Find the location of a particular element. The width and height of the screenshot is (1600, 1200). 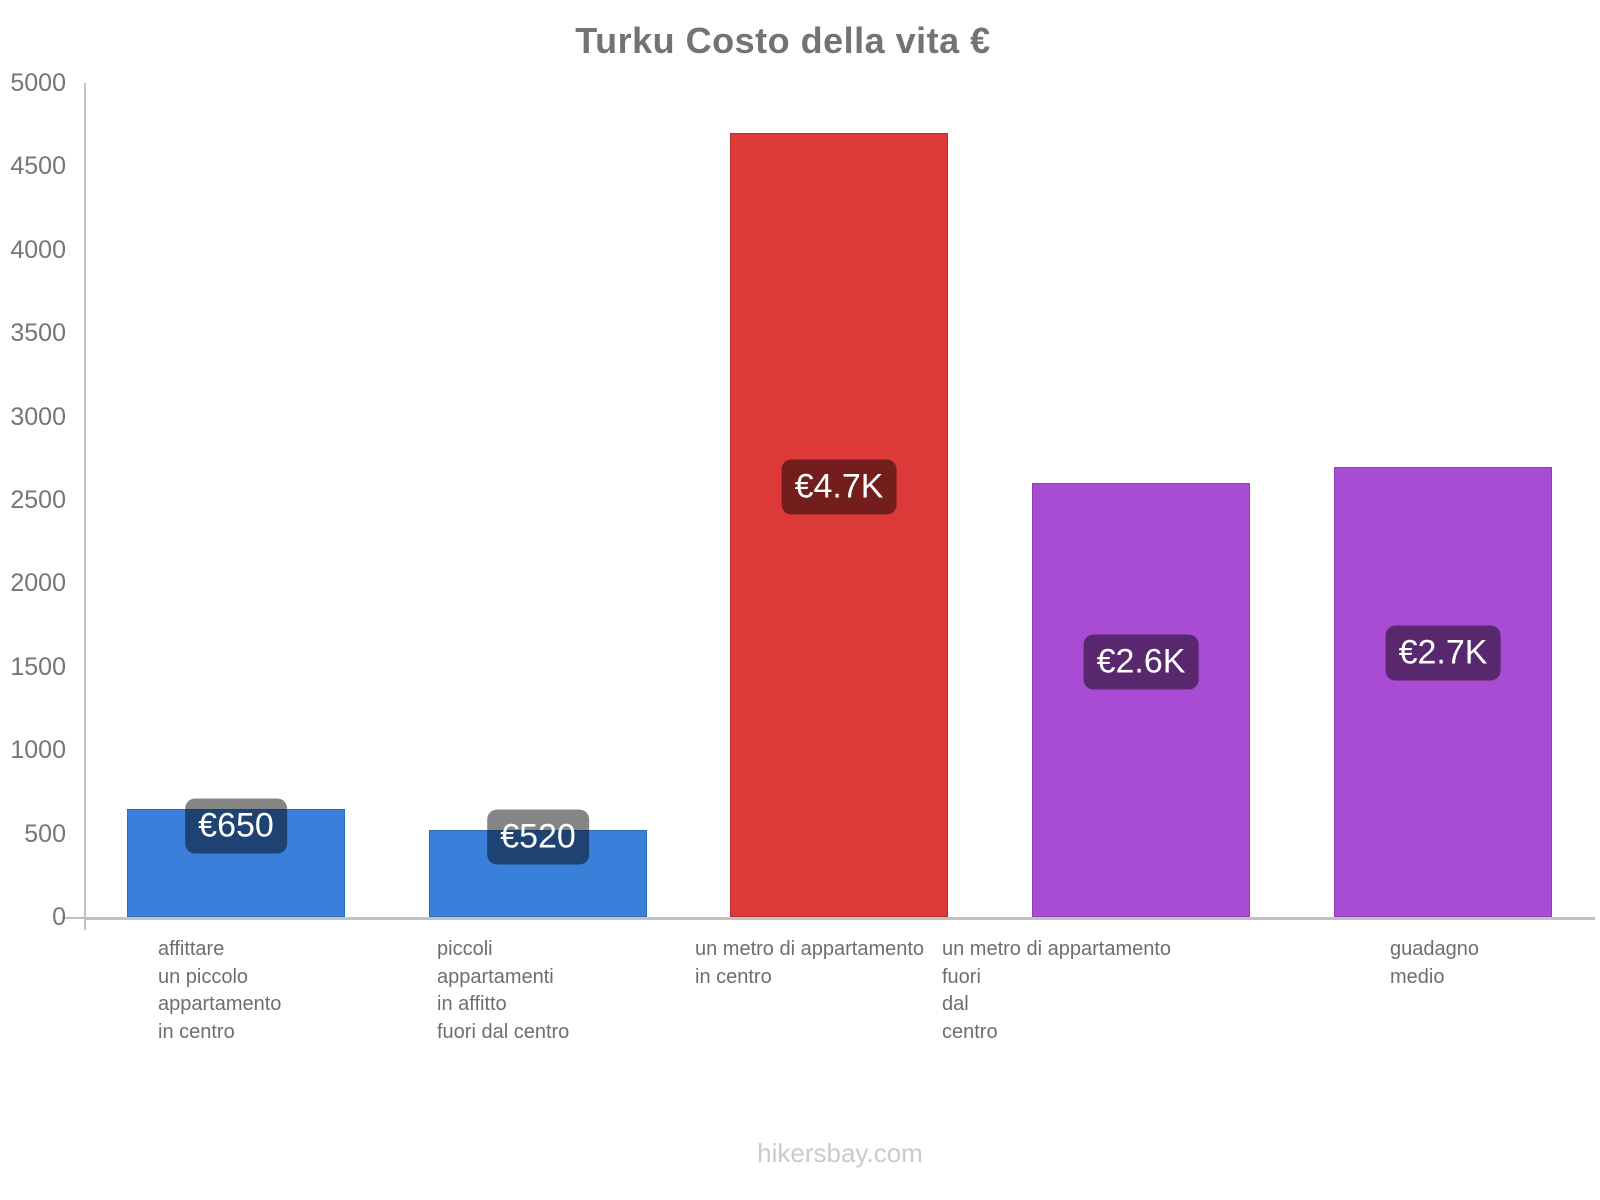

y-axis-tick-label: 4500 is located at coordinates (38, 166).